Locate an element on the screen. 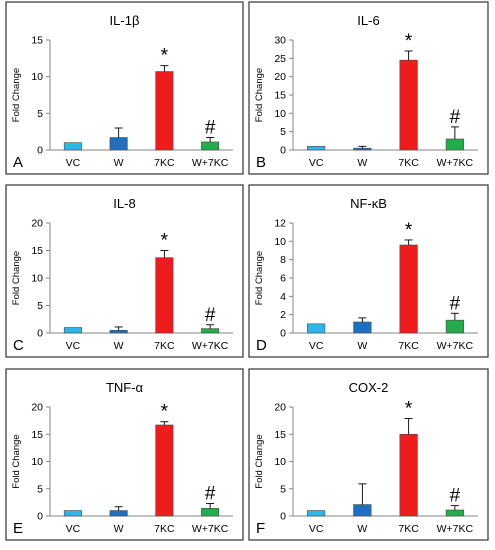 The image size is (495, 550). y-tick-label: 4 is located at coordinates (283, 297).